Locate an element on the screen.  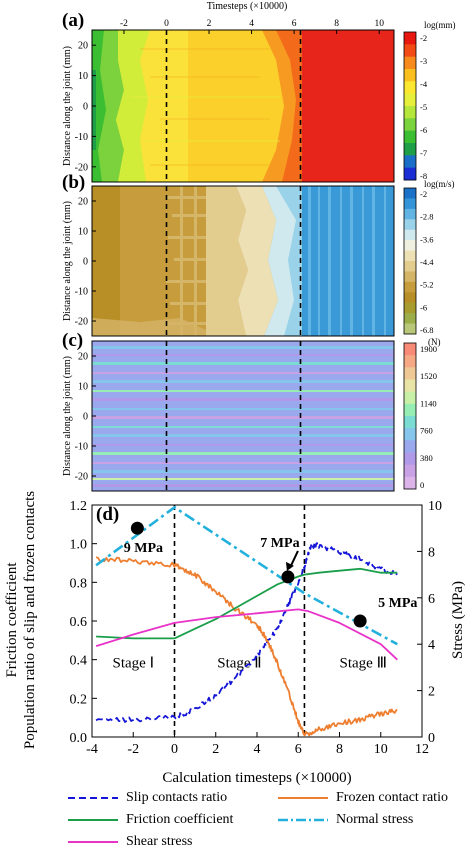
legend-item-slip: Slip contacts ratio is located at coordinates (147, 798).